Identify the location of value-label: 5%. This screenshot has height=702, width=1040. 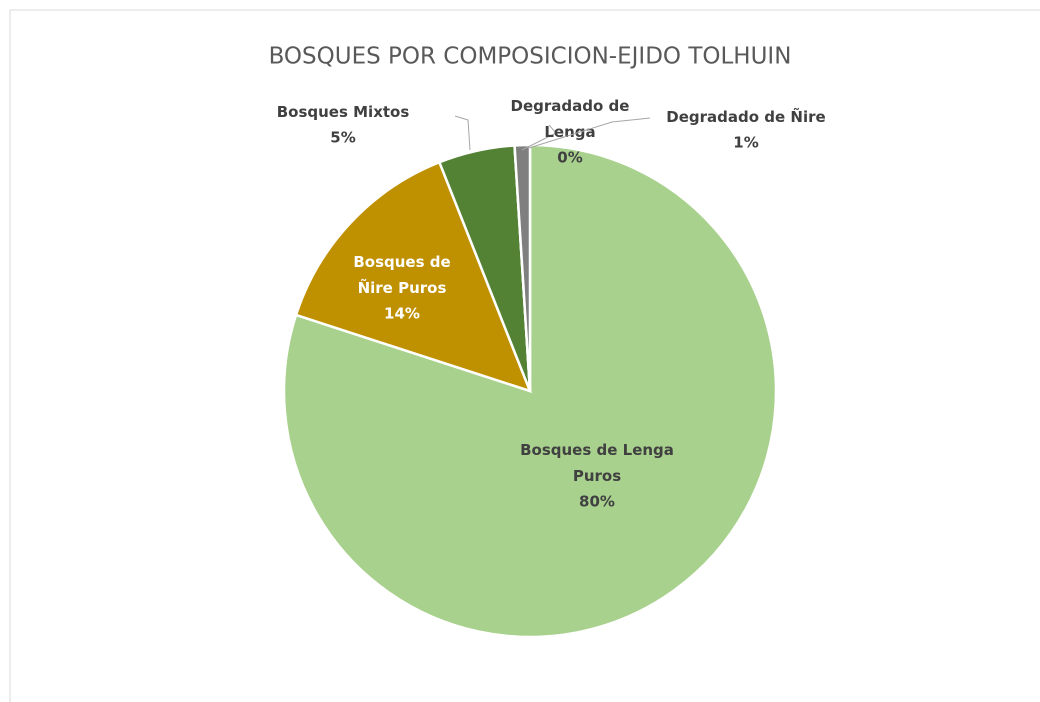
(342, 138).